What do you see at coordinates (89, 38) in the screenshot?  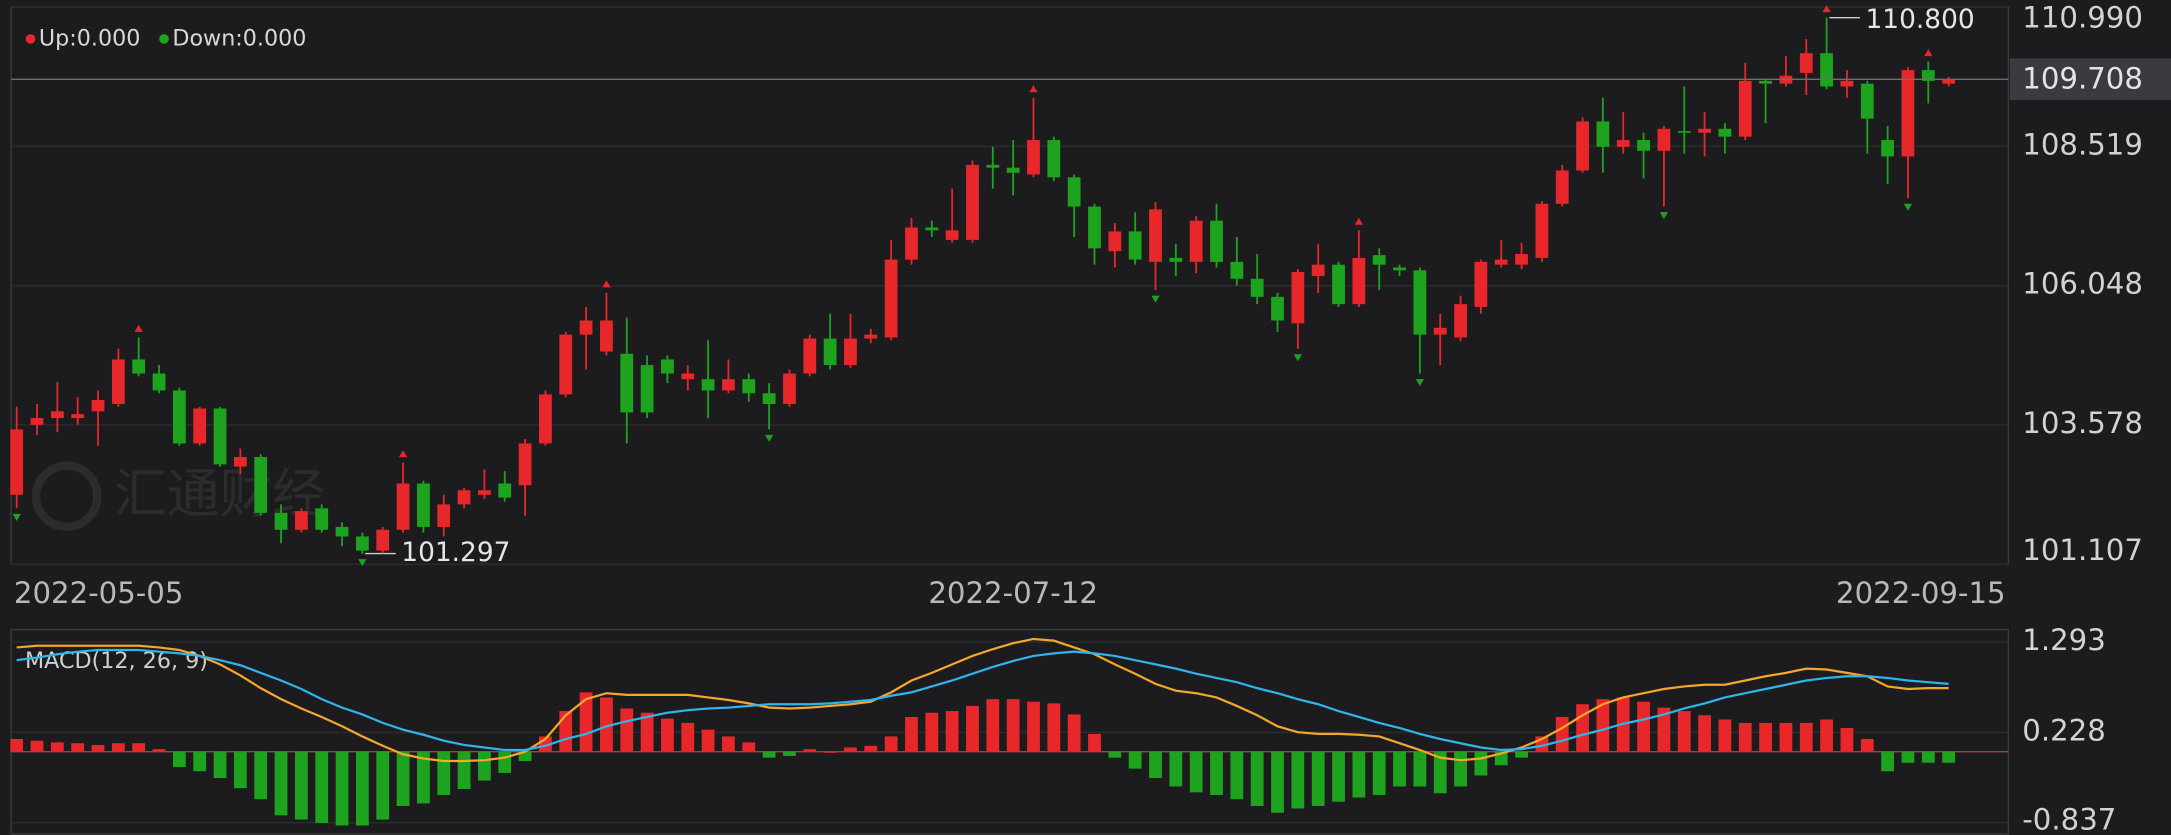 I see `legend-up: Up:0.000` at bounding box center [89, 38].